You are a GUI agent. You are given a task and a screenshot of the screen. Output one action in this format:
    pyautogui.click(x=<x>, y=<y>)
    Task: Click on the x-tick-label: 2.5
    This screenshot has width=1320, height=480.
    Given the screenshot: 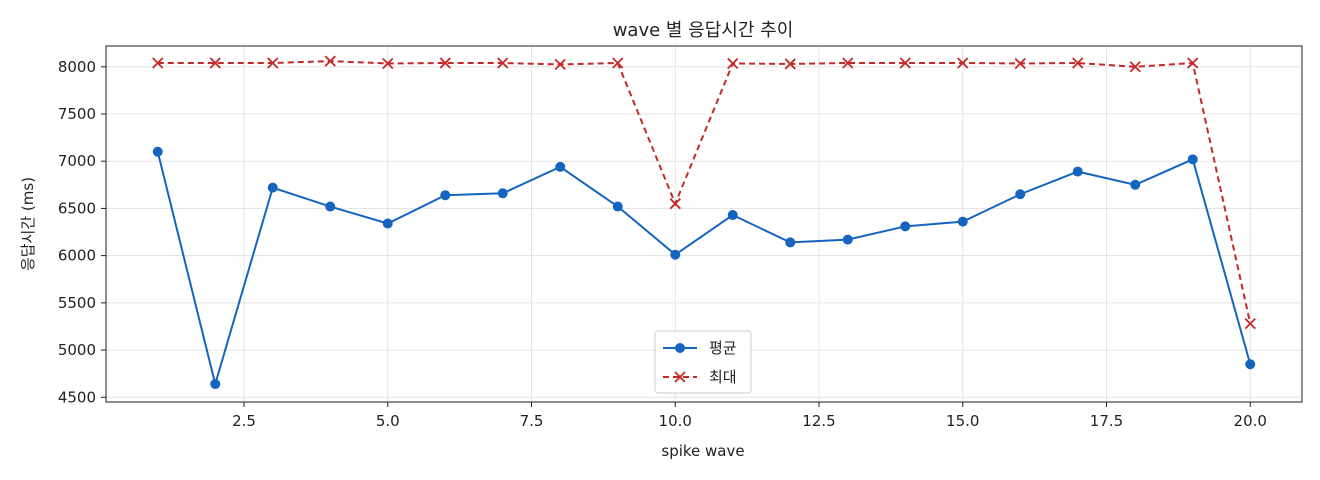 What is the action you would take?
    pyautogui.click(x=244, y=421)
    